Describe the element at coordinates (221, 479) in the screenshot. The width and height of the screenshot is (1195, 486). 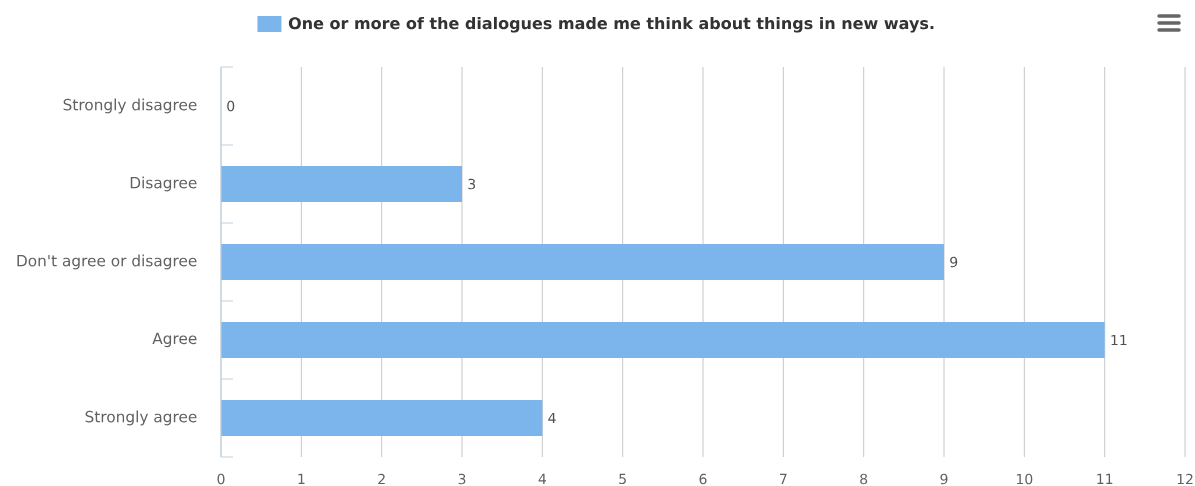
I see `x-tick-label: 0` at that location.